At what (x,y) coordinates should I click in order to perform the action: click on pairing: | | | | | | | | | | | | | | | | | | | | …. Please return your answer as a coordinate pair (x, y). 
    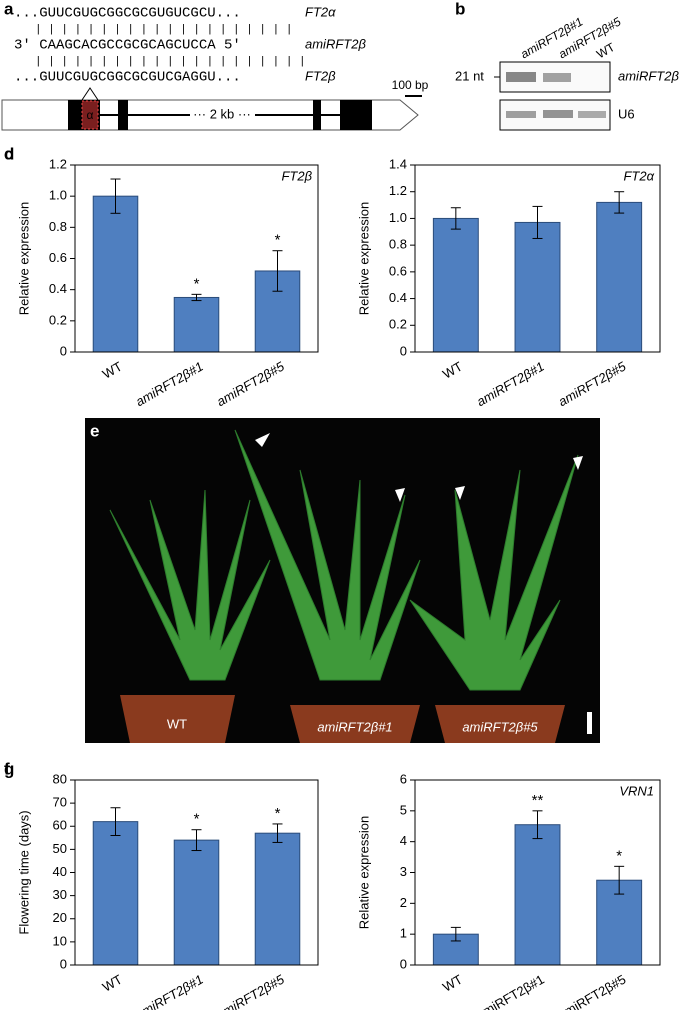
    Looking at the image, I should click on (170, 62).